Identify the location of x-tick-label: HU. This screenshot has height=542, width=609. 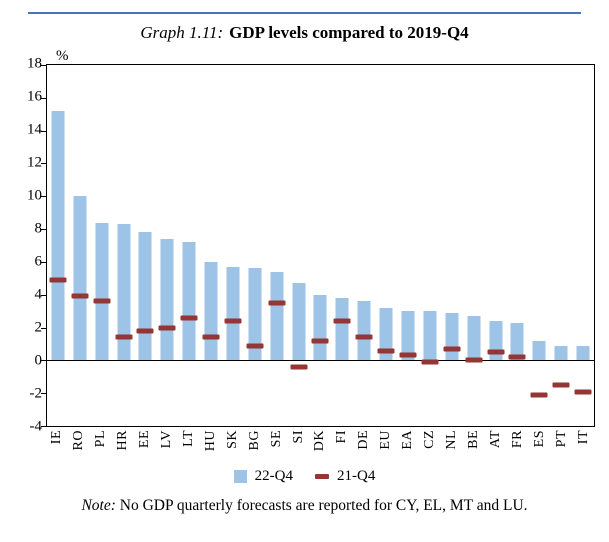
(211, 449).